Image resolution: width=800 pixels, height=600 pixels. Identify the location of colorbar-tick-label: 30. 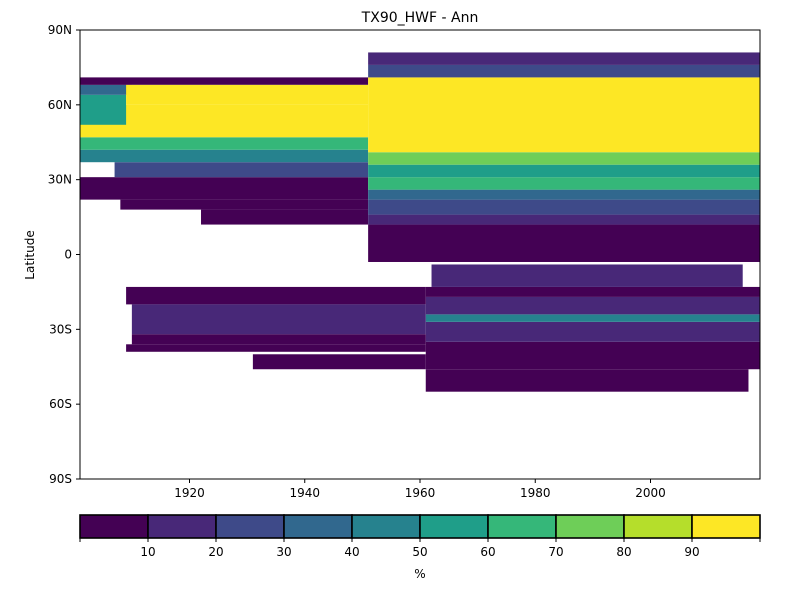
(283, 552).